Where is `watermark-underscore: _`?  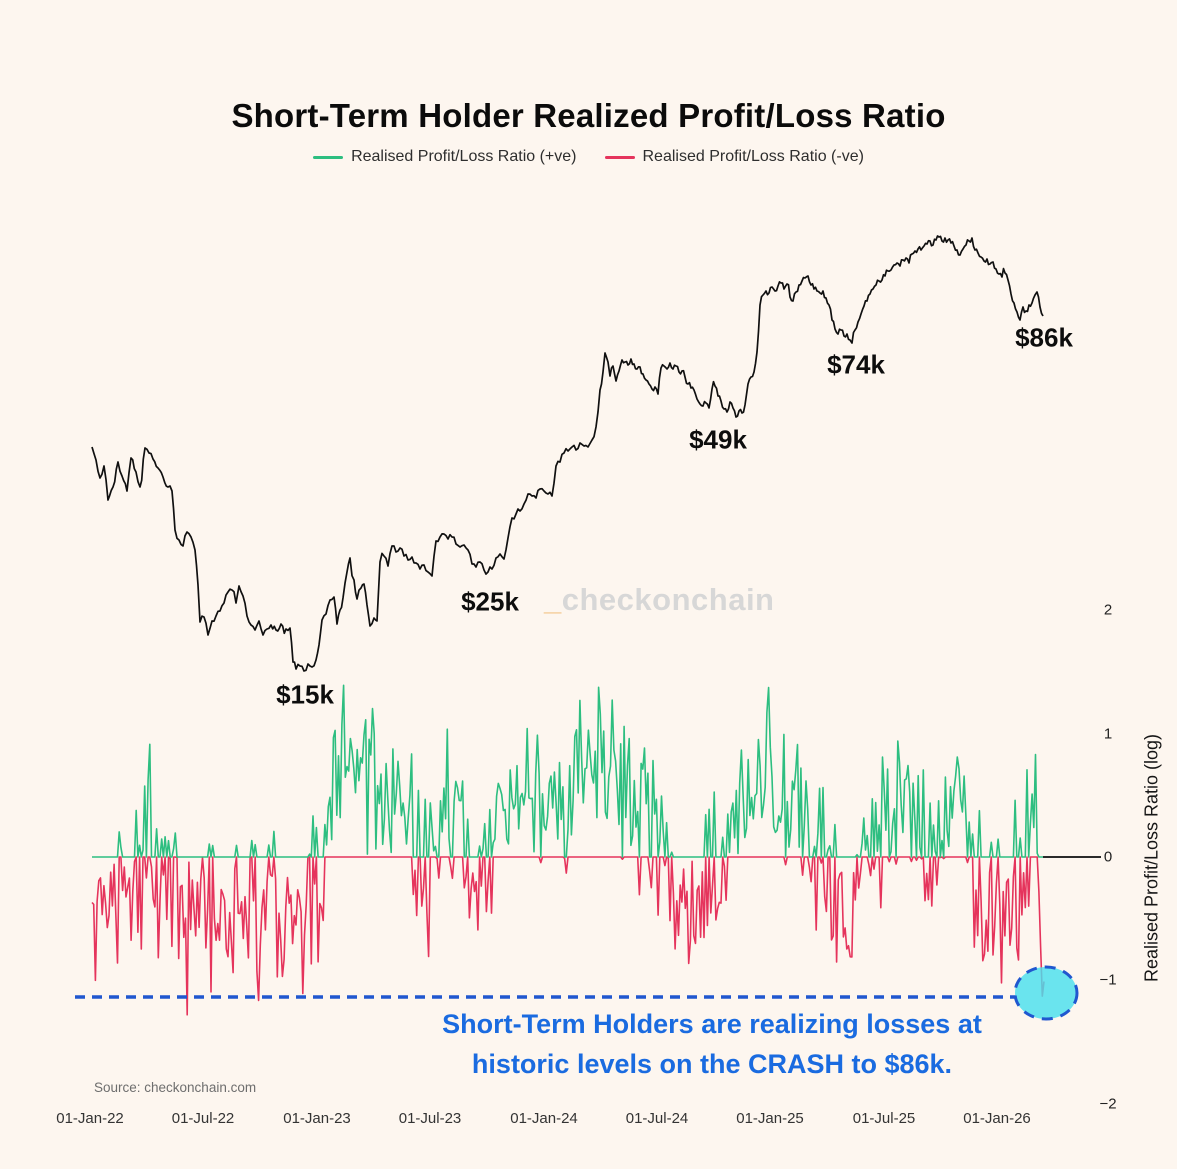
watermark-underscore: _ is located at coordinates (553, 599).